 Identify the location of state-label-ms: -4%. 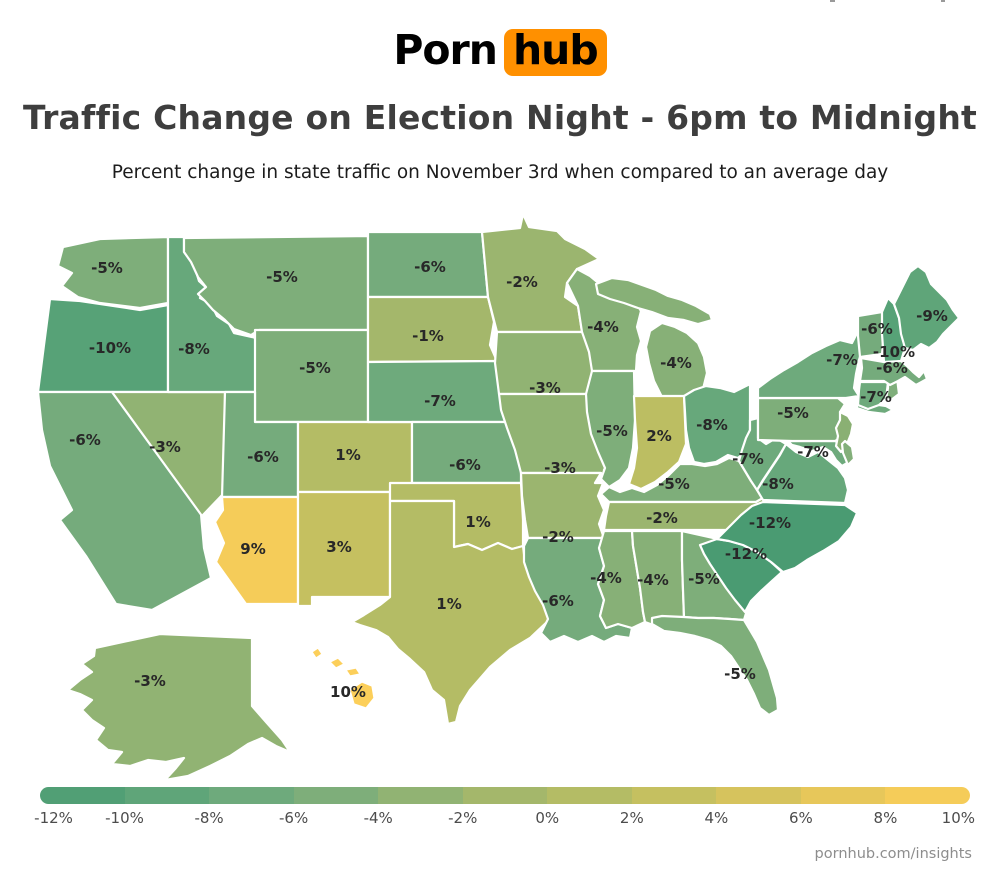
(606, 578).